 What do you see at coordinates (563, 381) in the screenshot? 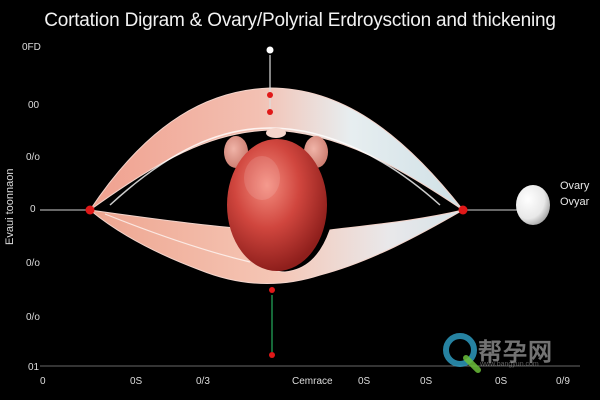
I see `x-tick-label: 0/9` at bounding box center [563, 381].